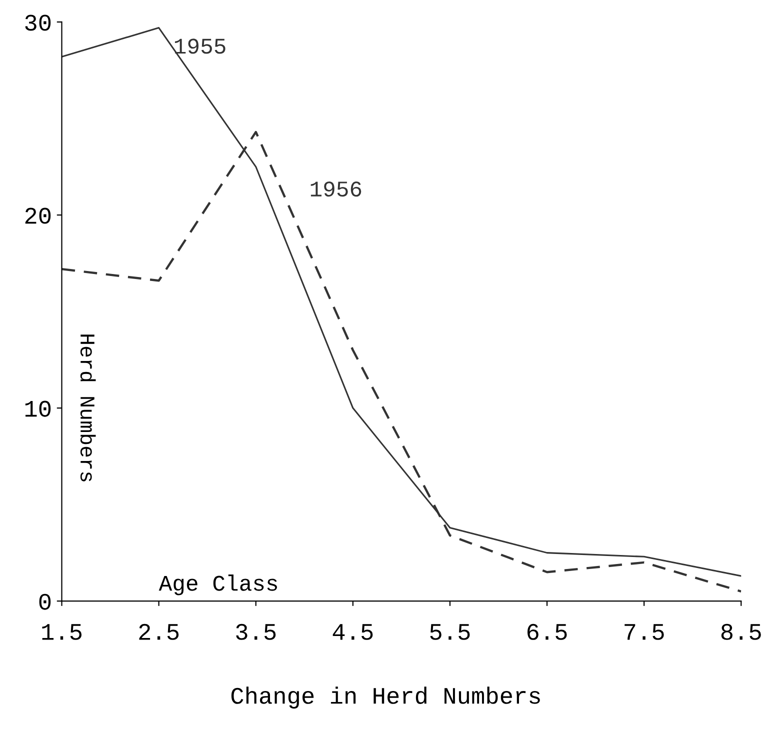 Image resolution: width=772 pixels, height=733 pixels. Describe the element at coordinates (644, 632) in the screenshot. I see `x-tick-label: 7.5` at that location.